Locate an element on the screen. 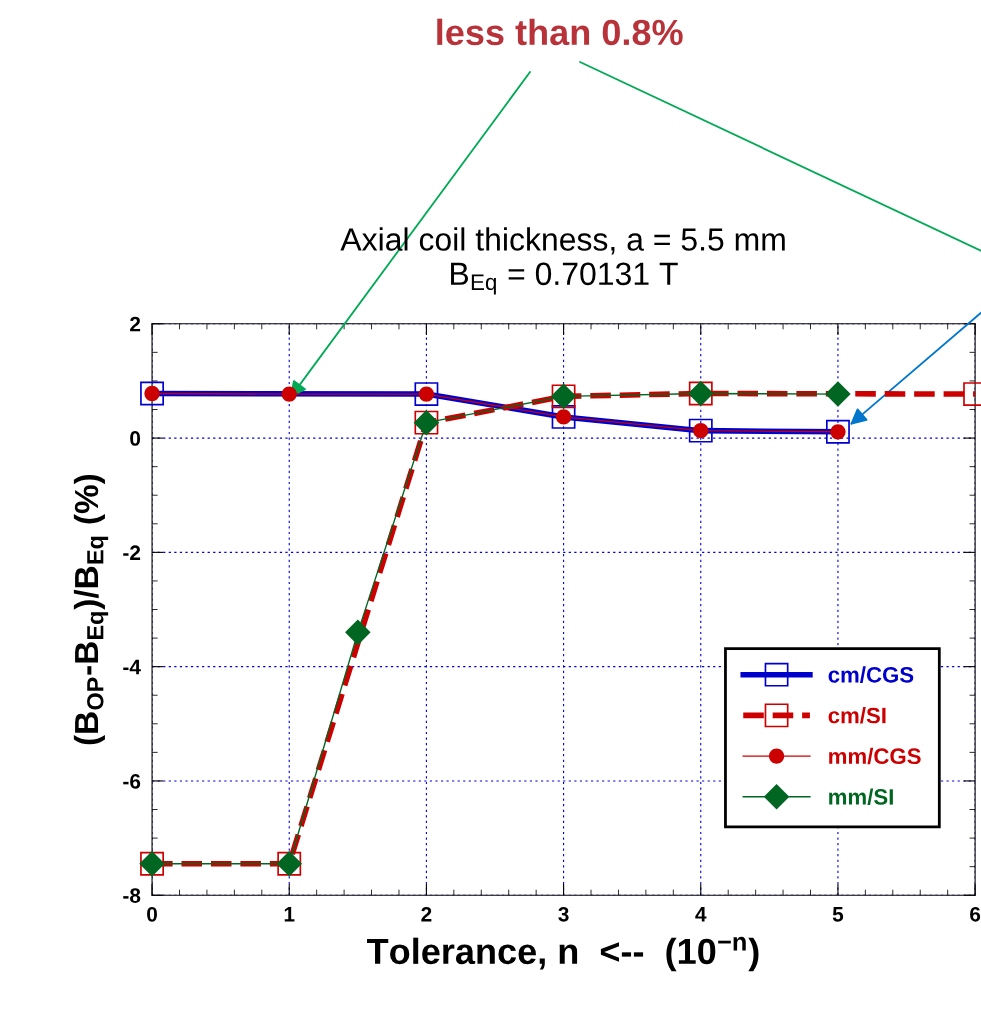  legend-label: cm/CGS is located at coordinates (871, 674).